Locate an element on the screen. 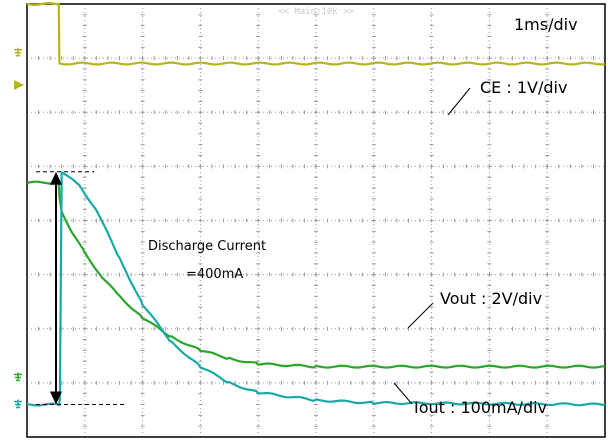 This screenshot has height=441, width=608. vout-label-leader is located at coordinates (420, 315).